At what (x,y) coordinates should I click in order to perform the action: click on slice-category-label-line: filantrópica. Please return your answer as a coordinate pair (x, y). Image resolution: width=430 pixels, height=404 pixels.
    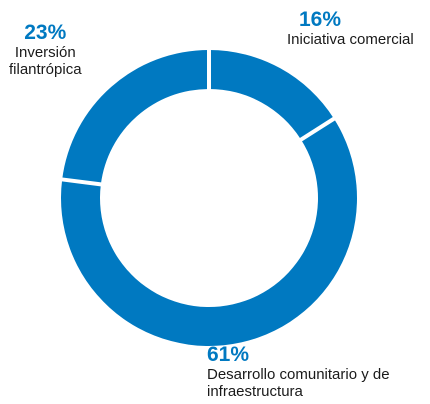
    Looking at the image, I should click on (45, 70).